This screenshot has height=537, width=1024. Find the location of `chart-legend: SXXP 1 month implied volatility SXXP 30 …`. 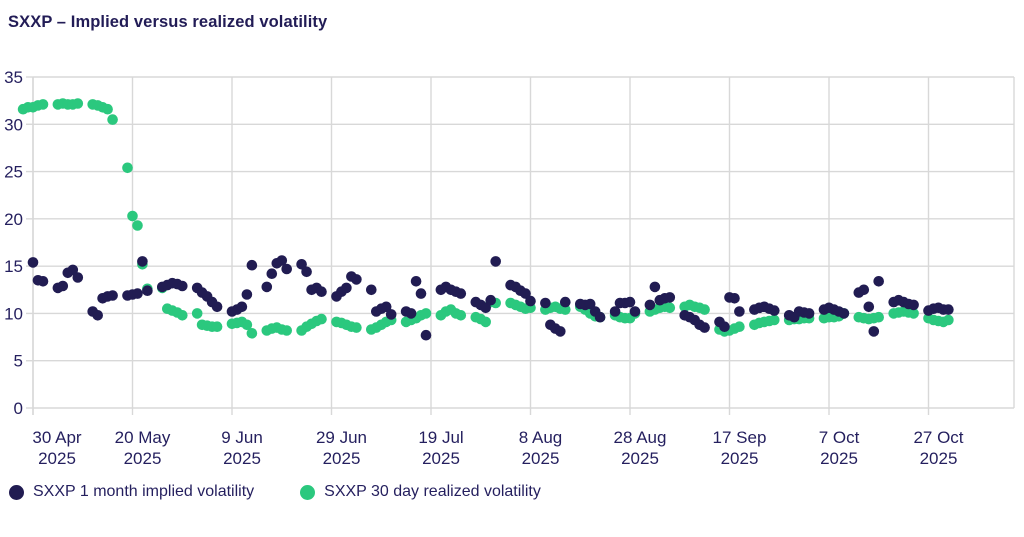

chart-legend: SXXP 1 month implied volatility SXXP 30 … is located at coordinates (275, 492).